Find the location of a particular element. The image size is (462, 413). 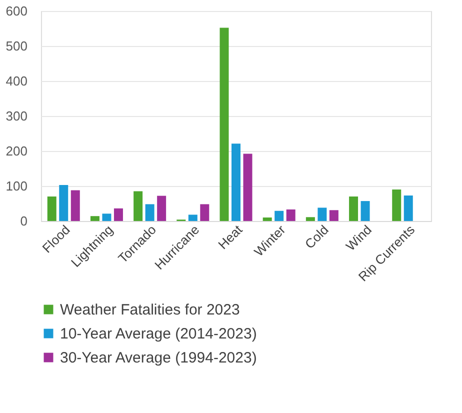

legend-label: Weather Fatalities for 2023 is located at coordinates (150, 310).